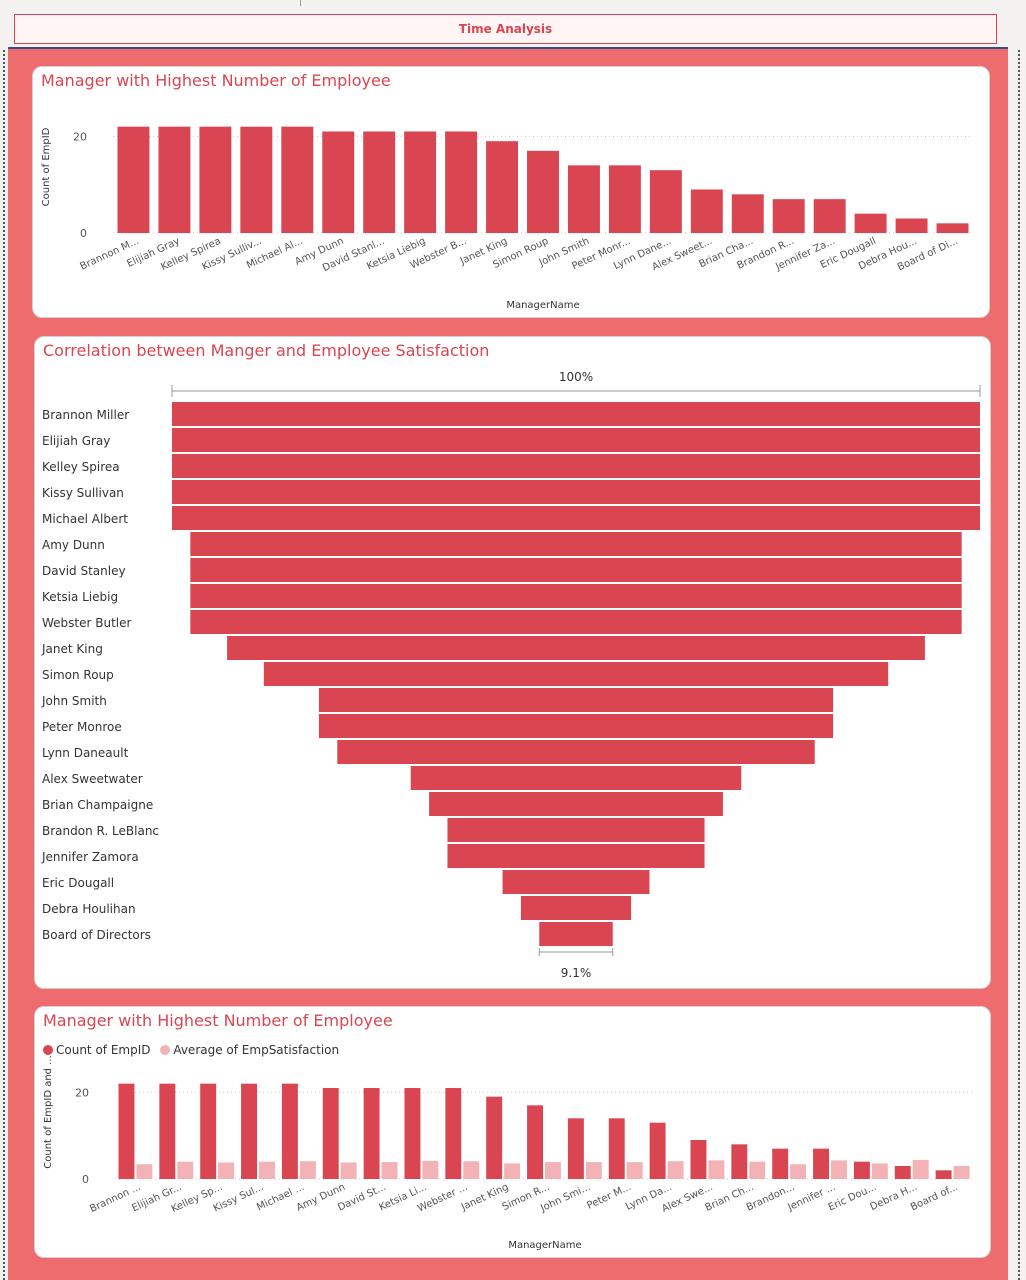 The image size is (1026, 1280). I want to click on funnel-category-label: Jennifer Zamora, so click(90, 857).